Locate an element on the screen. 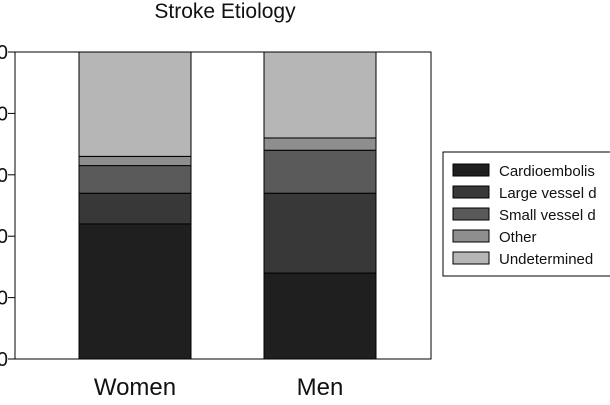  bar-segment-men-small-vessel-disease is located at coordinates (320, 171).